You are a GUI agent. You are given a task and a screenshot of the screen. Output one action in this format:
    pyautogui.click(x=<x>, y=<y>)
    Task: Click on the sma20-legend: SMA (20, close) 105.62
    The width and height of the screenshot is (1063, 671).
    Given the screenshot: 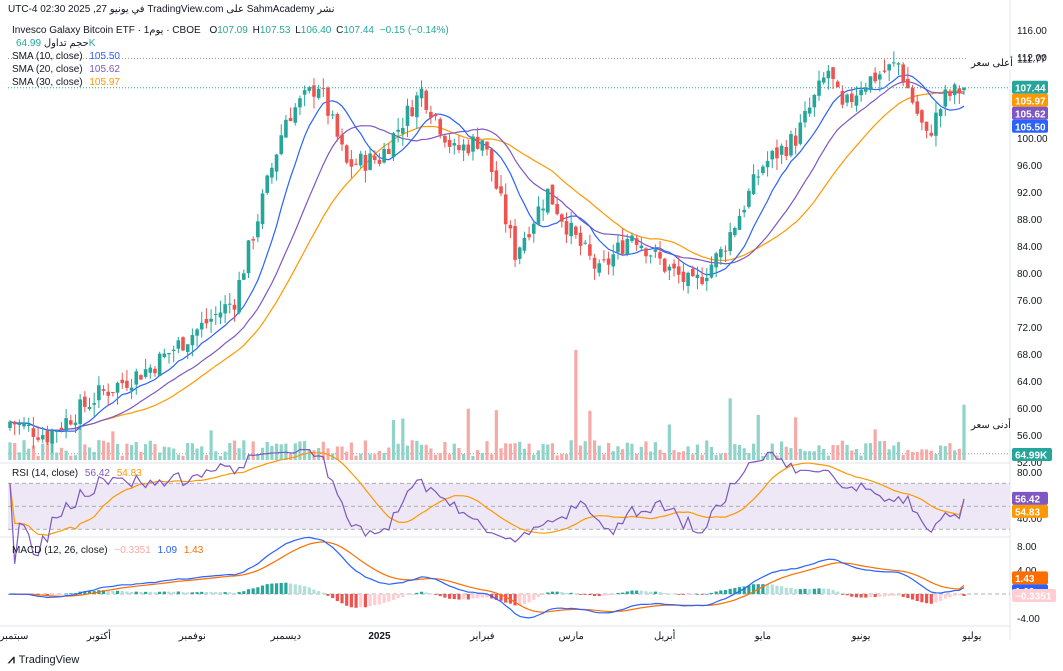 What is the action you would take?
    pyautogui.click(x=66, y=69)
    